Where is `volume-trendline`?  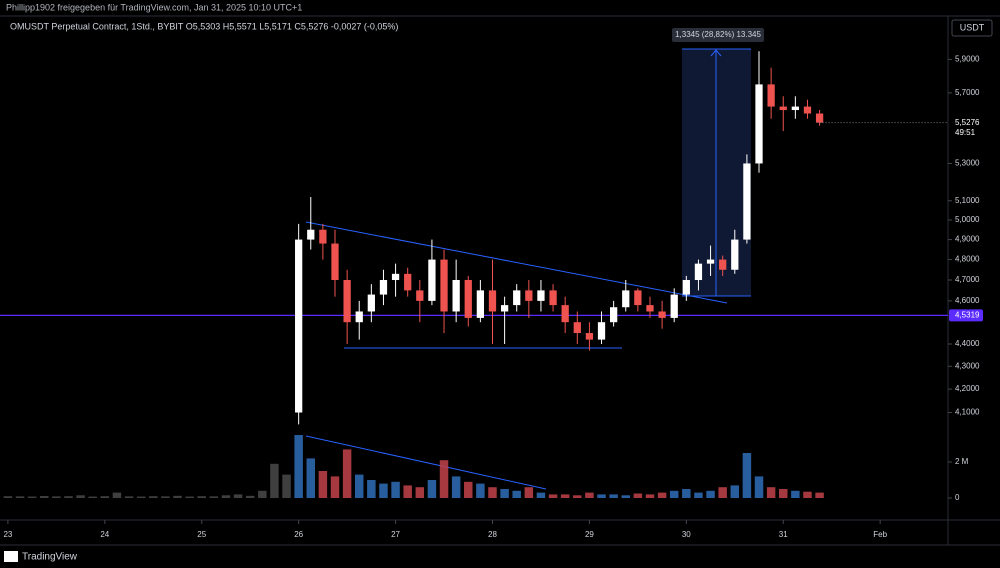
volume-trendline is located at coordinates (426, 462).